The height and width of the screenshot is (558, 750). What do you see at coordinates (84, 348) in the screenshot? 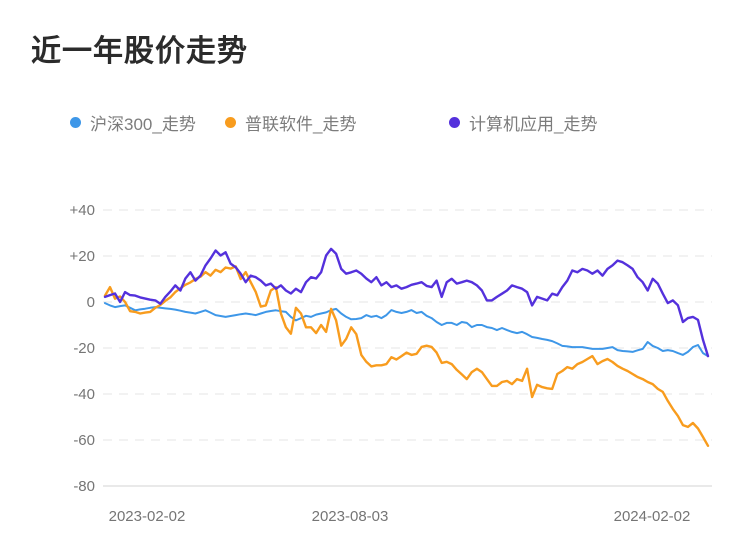
I see `y-axis-label: -20` at bounding box center [84, 348].